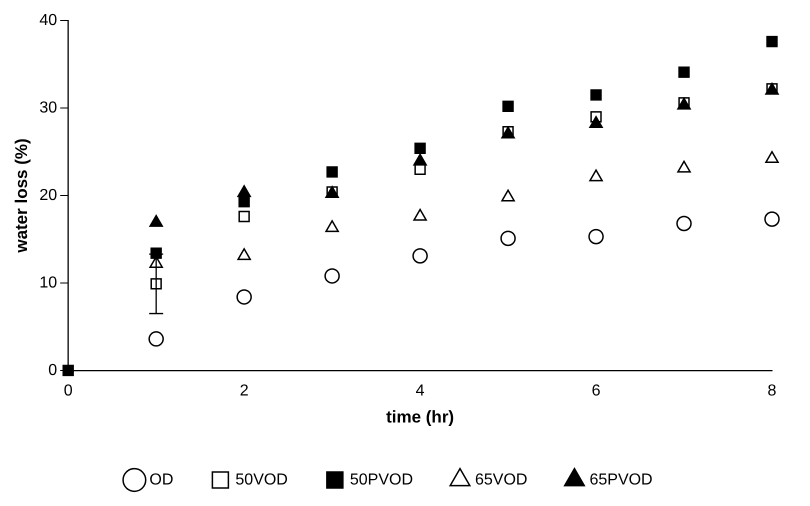 The width and height of the screenshot is (810, 506). I want to click on y-tick-label: 30, so click(48, 107).